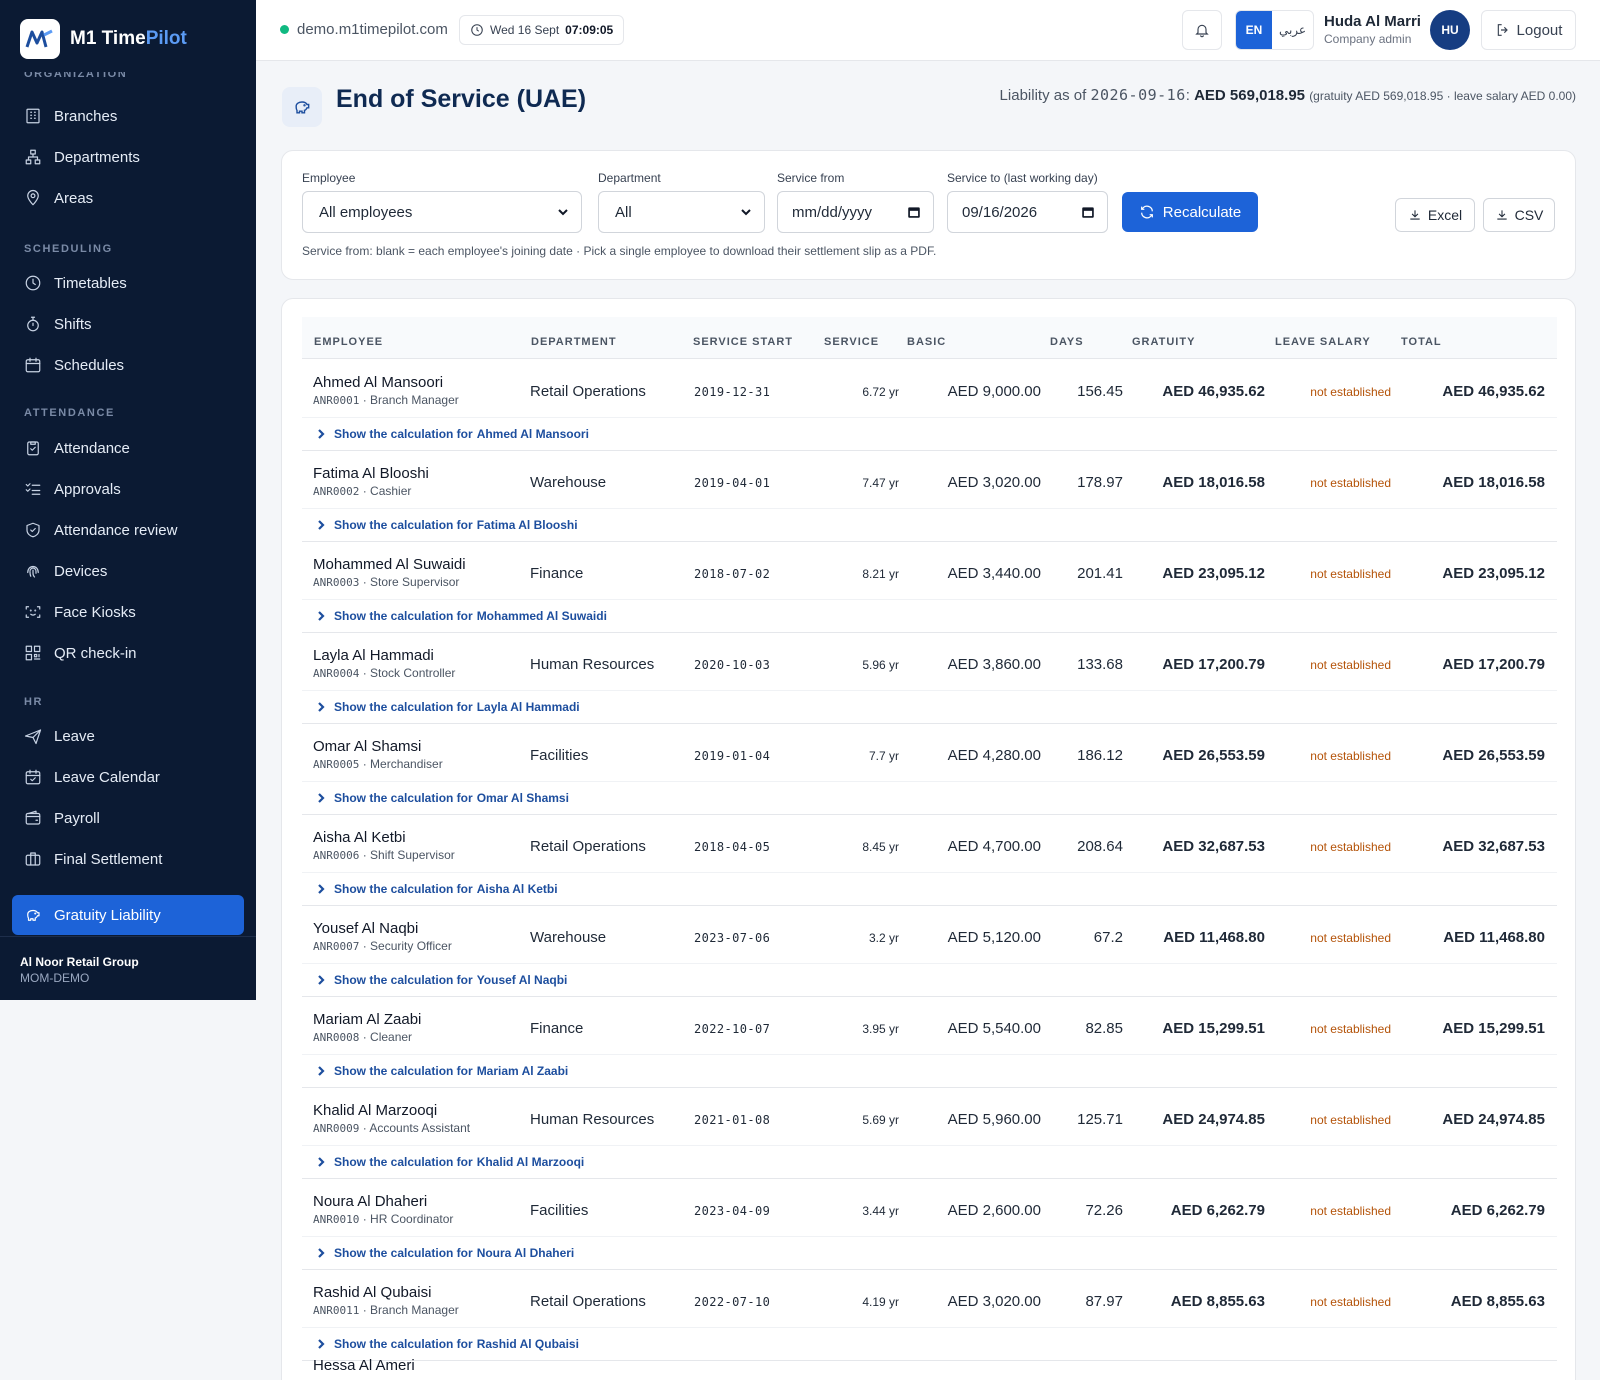  What do you see at coordinates (1435, 215) in the screenshot?
I see `excel-export-button: Excel` at bounding box center [1435, 215].